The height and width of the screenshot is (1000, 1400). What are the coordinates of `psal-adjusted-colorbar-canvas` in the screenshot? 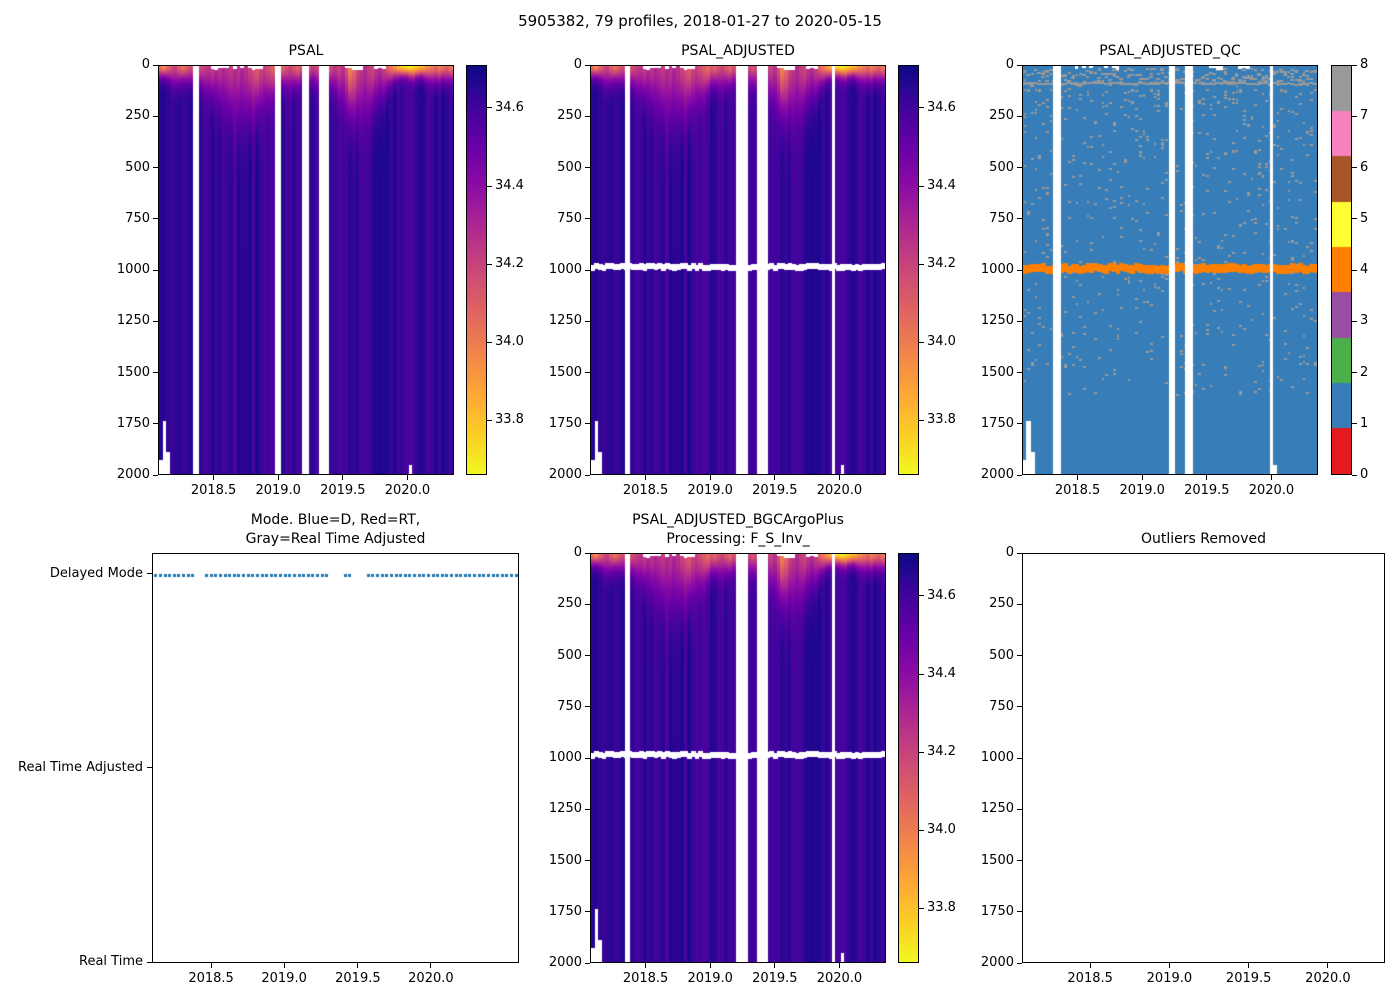 It's located at (908, 270).